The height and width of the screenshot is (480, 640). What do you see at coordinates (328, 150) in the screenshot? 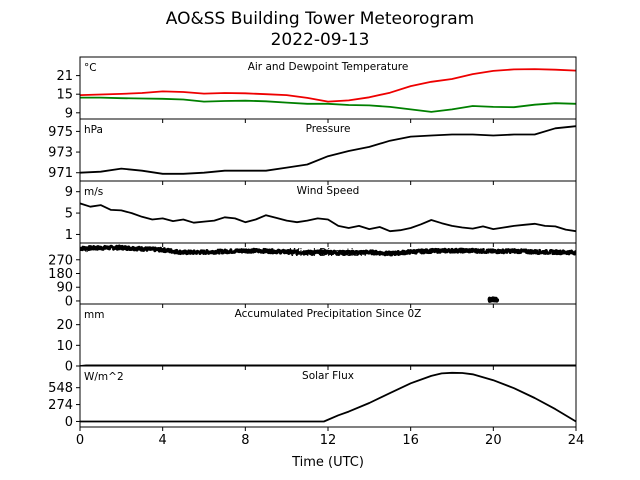
I see `pressure-series-line` at bounding box center [328, 150].